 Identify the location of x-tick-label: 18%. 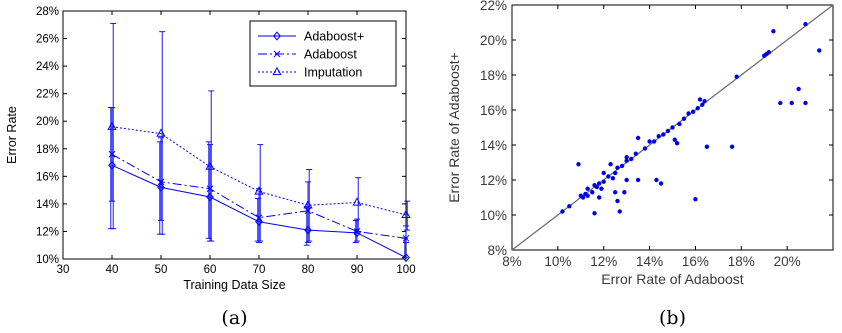
(741, 261).